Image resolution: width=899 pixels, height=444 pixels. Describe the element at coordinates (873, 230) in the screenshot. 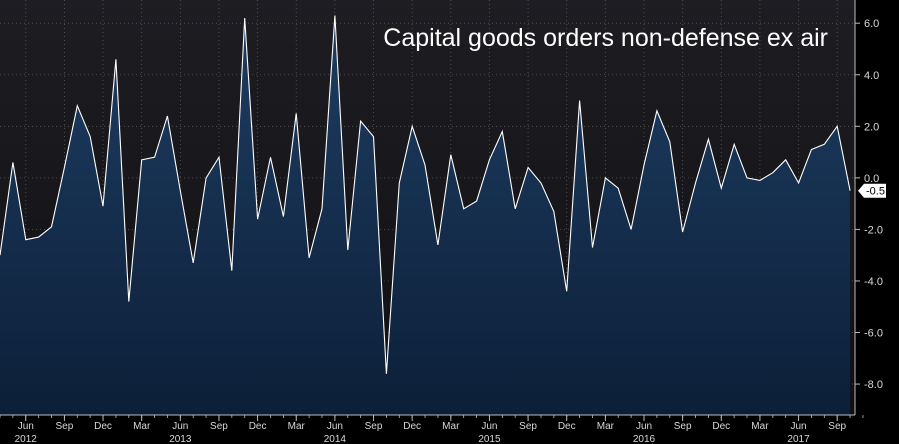

I see `y-tick-label: -2.0` at that location.